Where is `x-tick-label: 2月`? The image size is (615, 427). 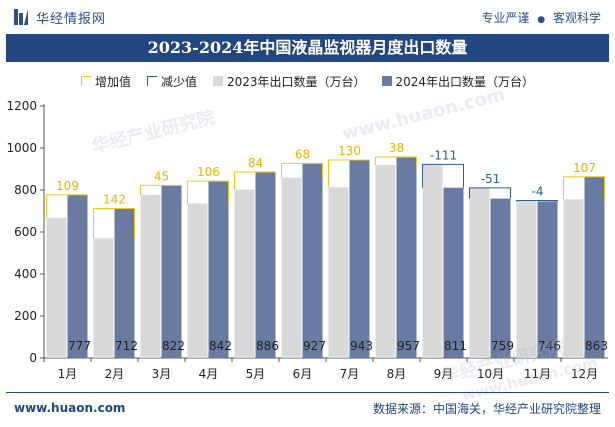
x-tick-label: 2月 is located at coordinates (115, 374).